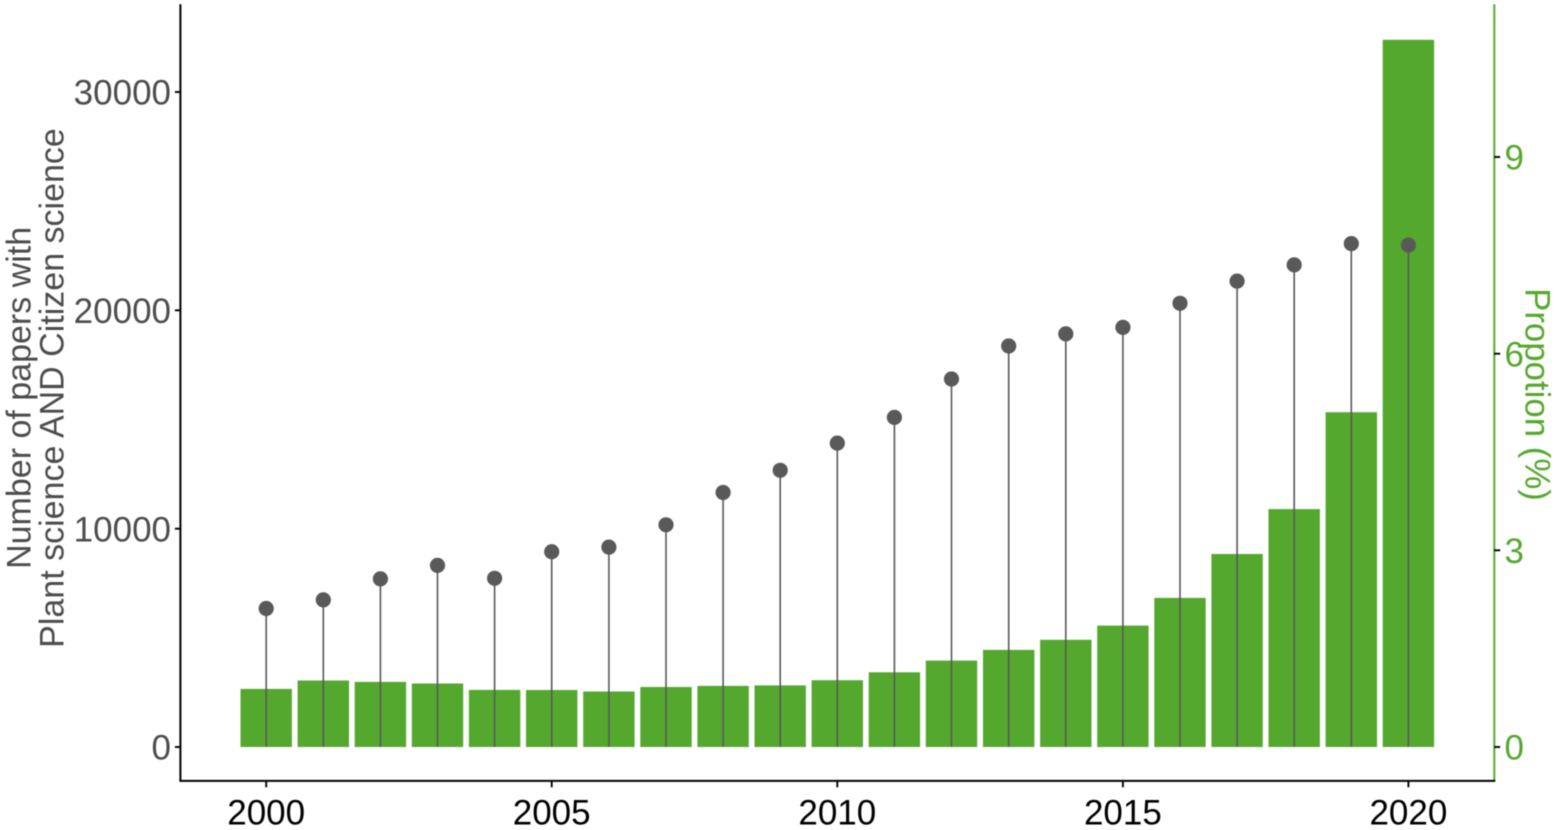  I want to click on svg-text: 2020, so click(1408, 812).